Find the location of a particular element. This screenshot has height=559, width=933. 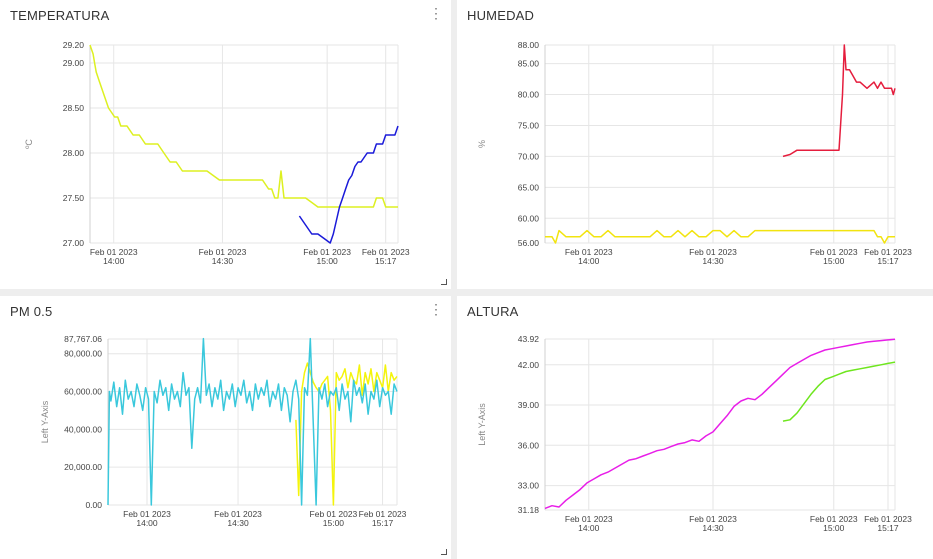

y-tick-label: 33.00 is located at coordinates (529, 486).